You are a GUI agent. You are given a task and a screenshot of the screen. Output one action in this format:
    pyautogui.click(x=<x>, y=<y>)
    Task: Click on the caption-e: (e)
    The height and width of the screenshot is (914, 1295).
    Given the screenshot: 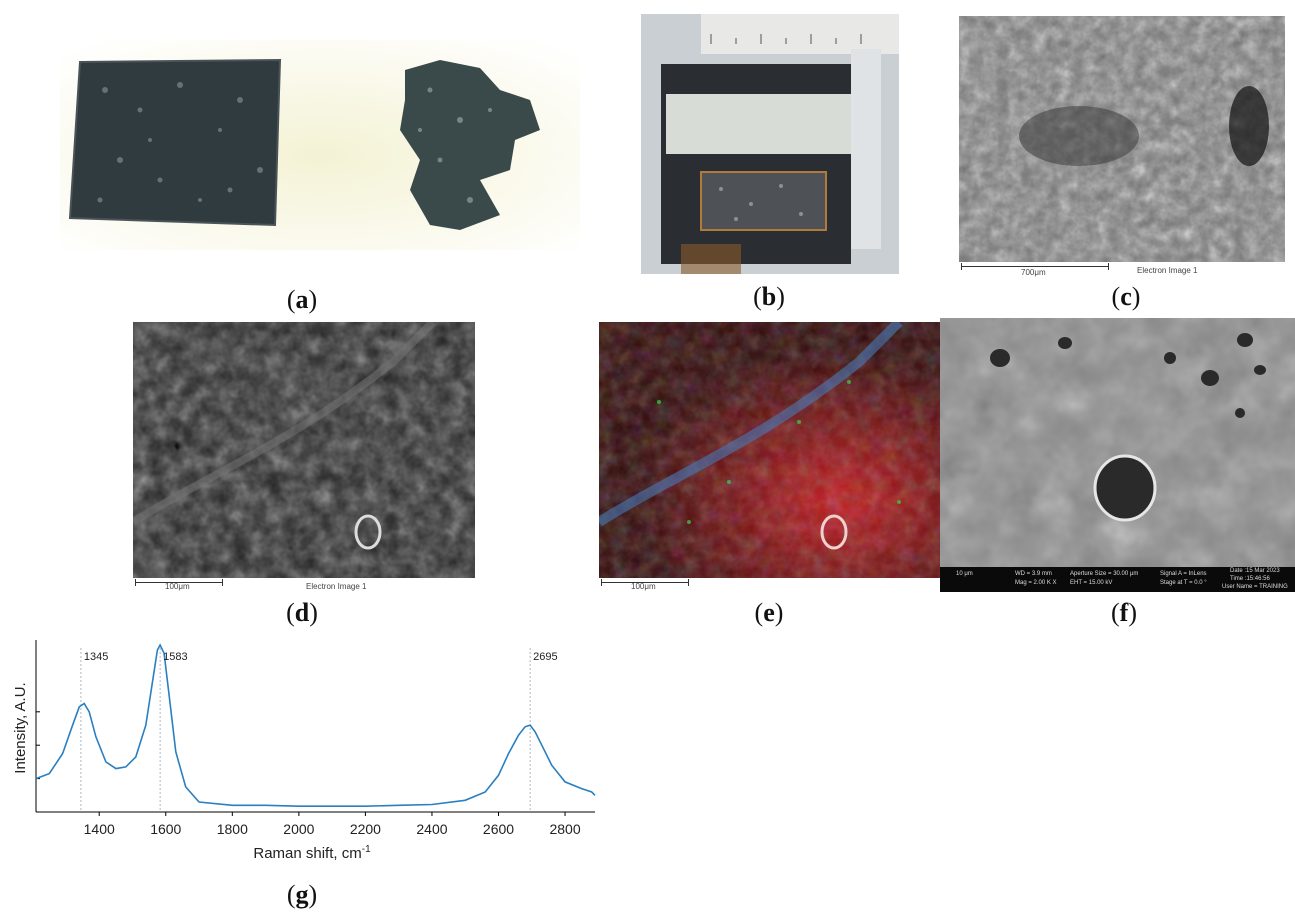 What is the action you would take?
    pyautogui.click(x=769, y=612)
    